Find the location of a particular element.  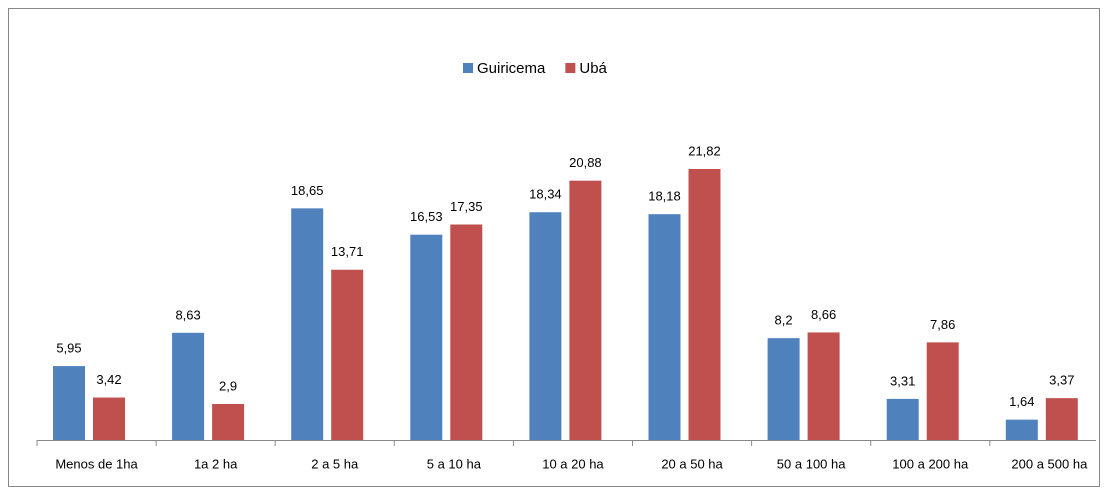

x-tick-label: 2 a 5 ha is located at coordinates (335, 463).